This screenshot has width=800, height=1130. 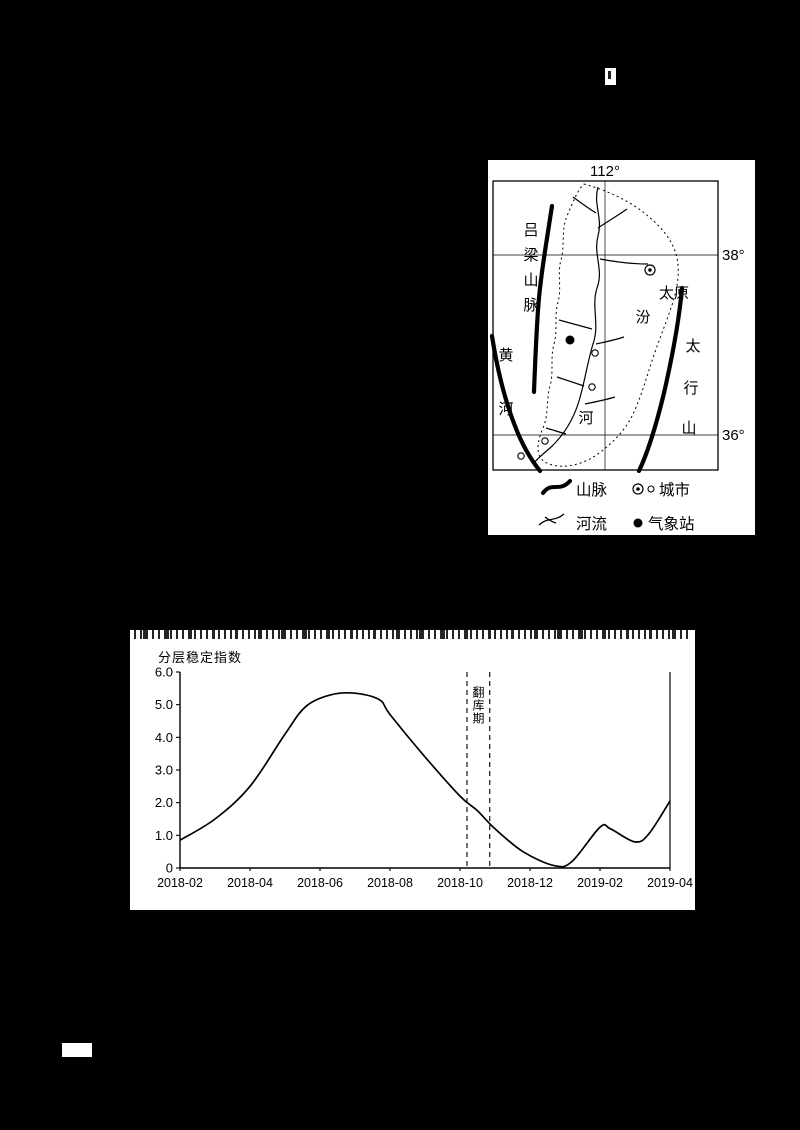 I want to click on fenhe-basin-map-figure: 112° 38° 36°, so click(x=621, y=347).